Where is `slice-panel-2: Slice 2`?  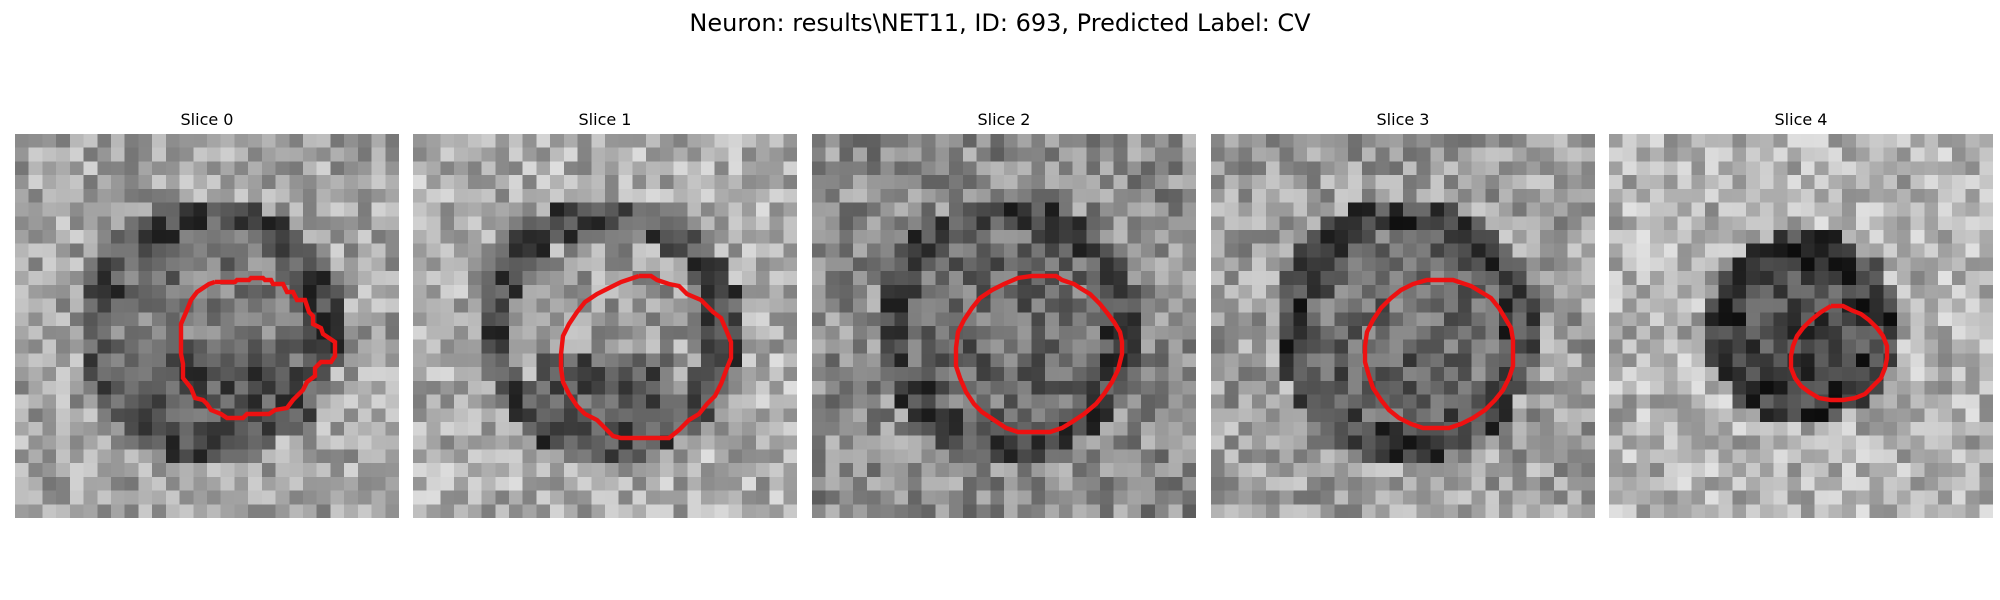 slice-panel-2: Slice 2 is located at coordinates (1004, 317).